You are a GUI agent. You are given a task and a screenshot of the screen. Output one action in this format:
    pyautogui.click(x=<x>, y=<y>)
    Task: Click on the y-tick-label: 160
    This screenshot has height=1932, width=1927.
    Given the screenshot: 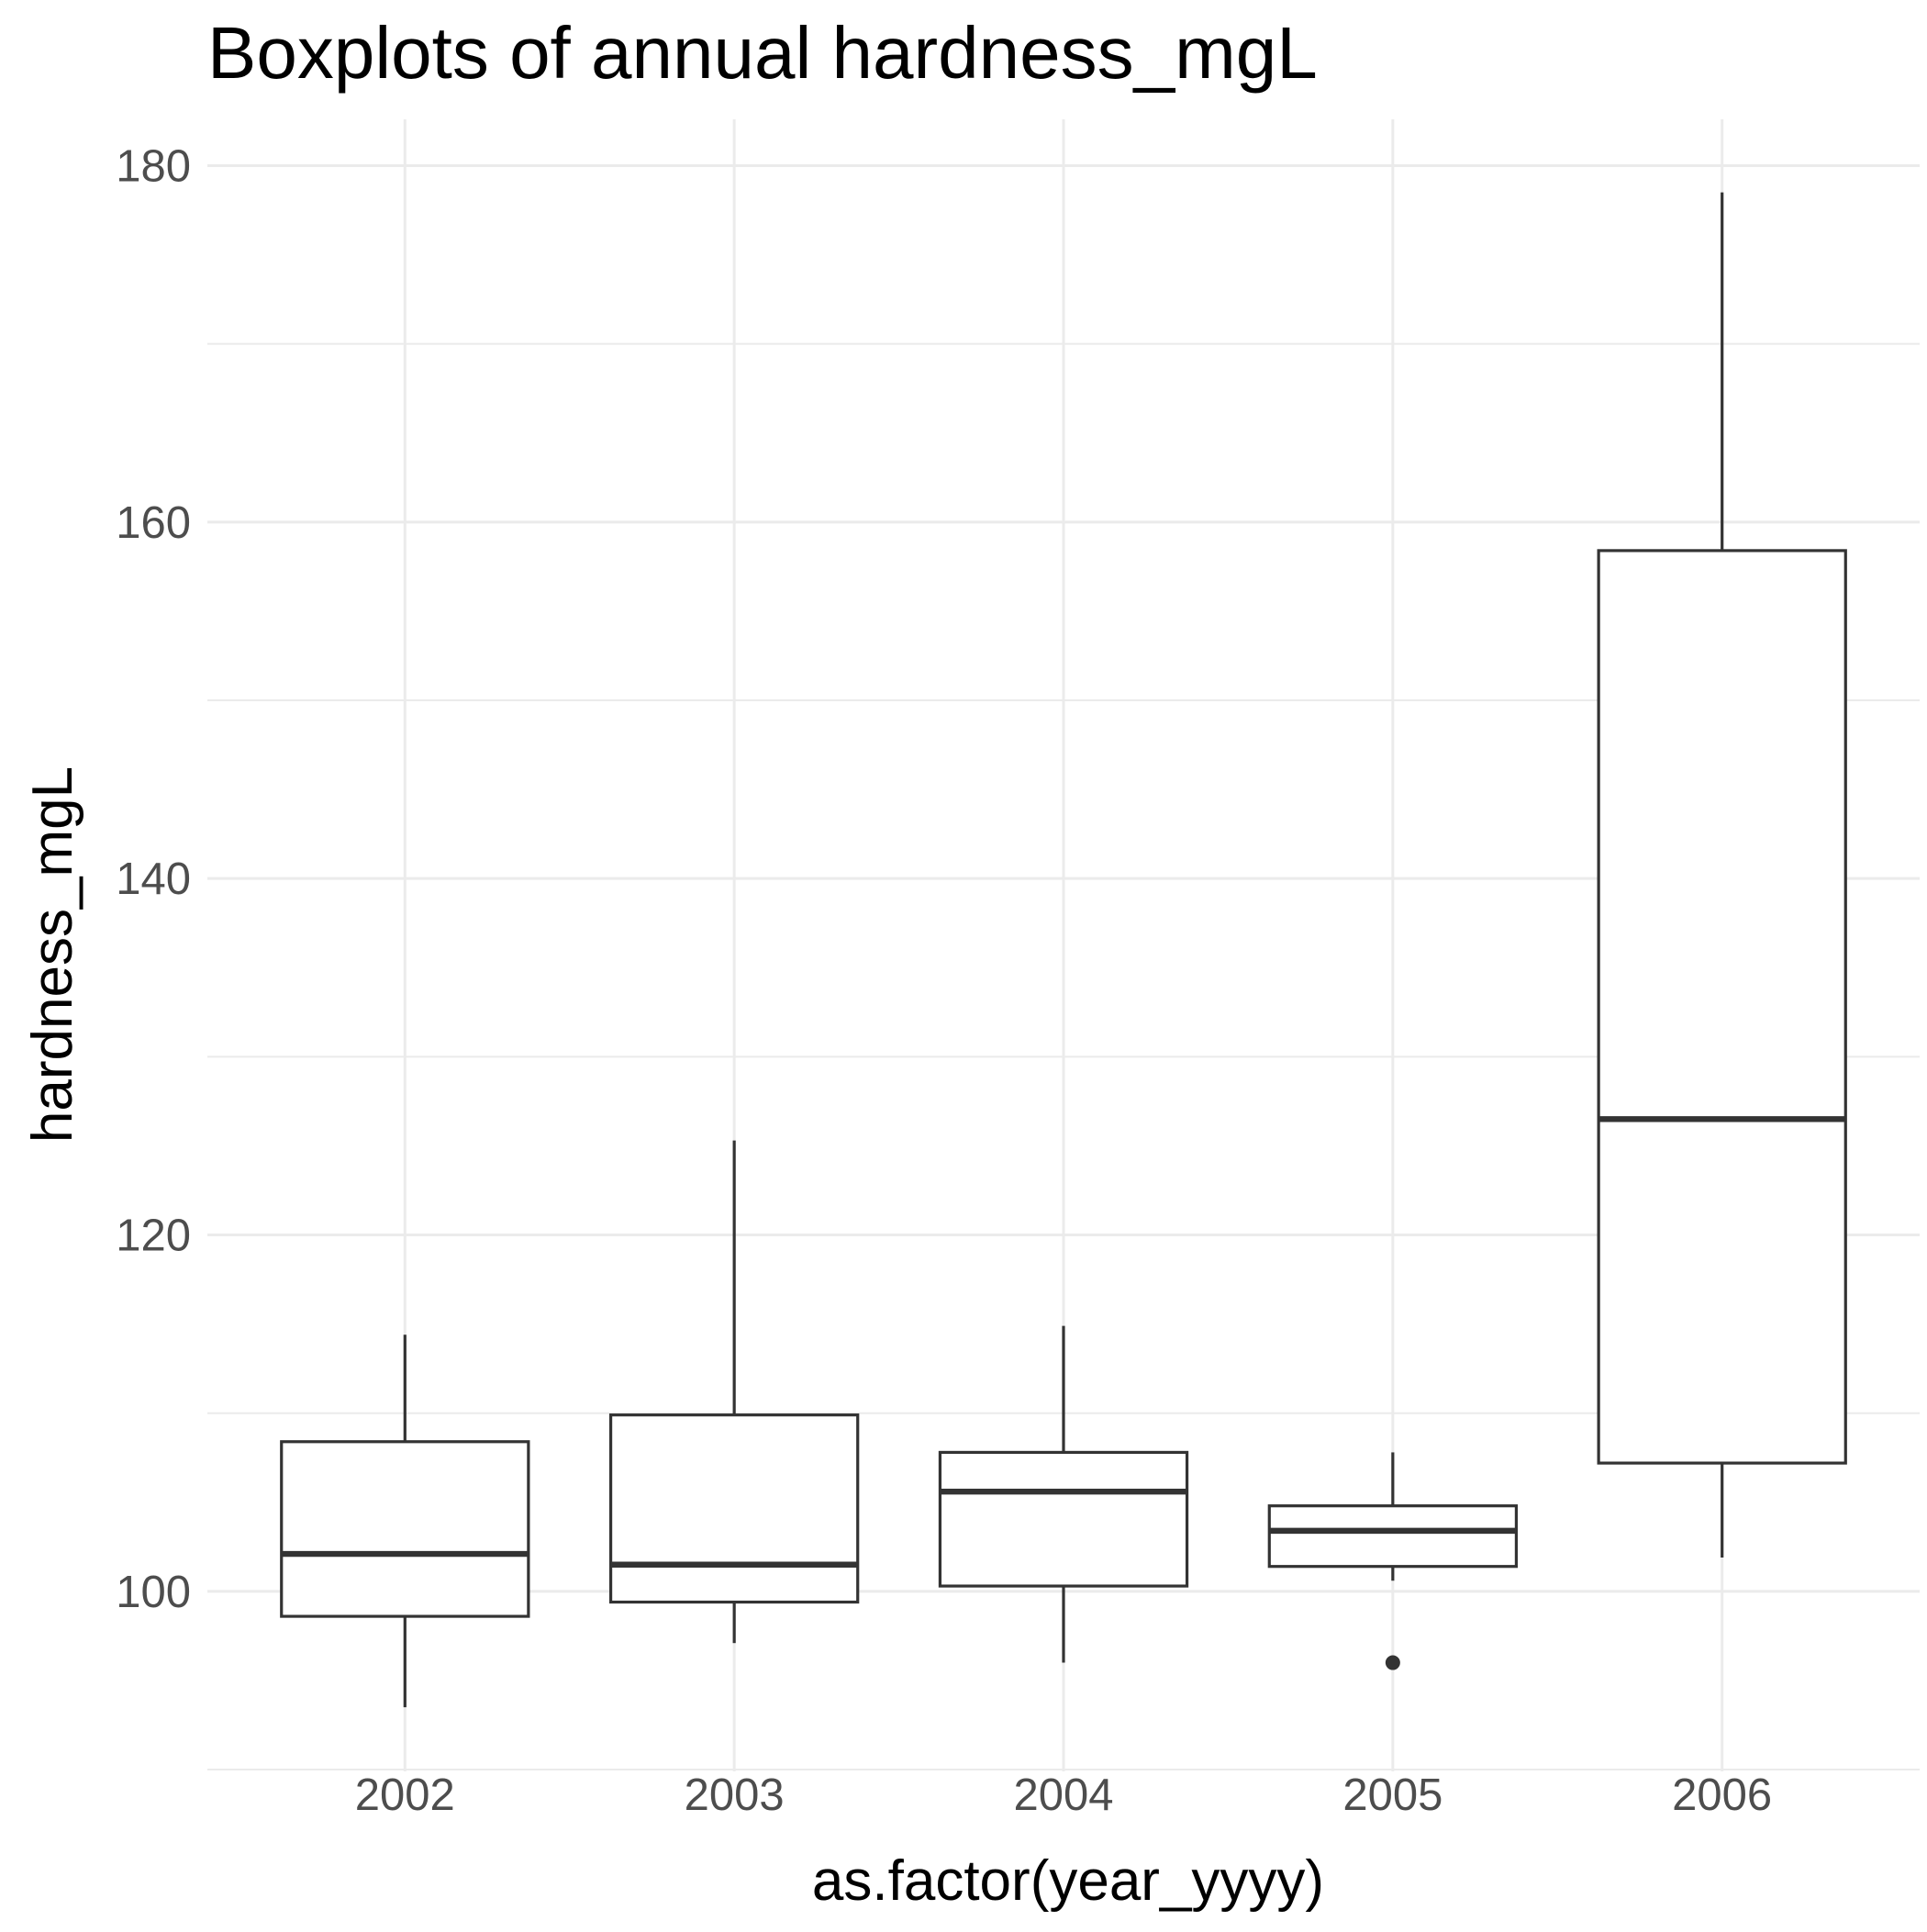 What is the action you would take?
    pyautogui.click(x=153, y=523)
    